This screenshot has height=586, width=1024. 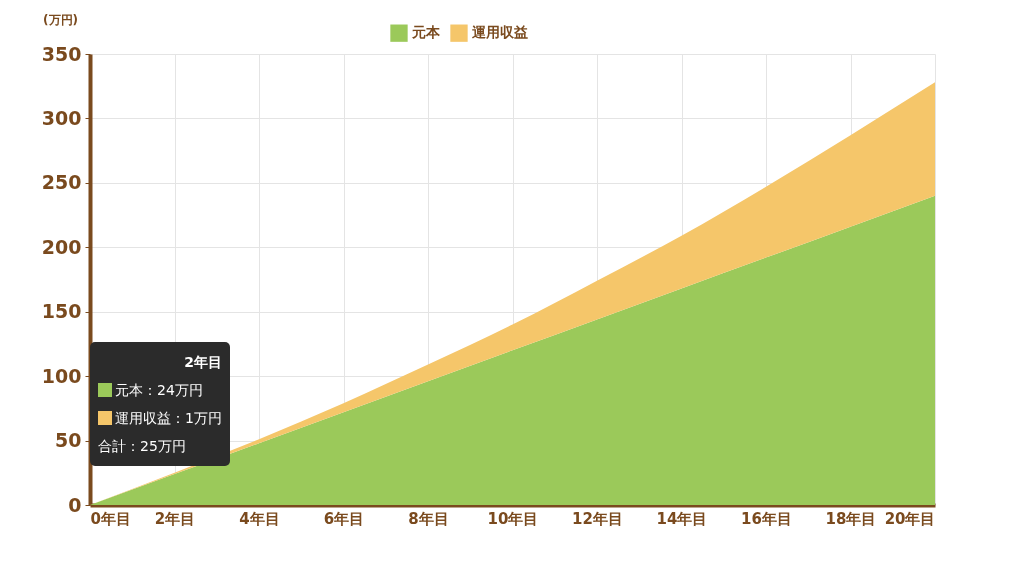 What do you see at coordinates (110, 518) in the screenshot?
I see `x-tick-label: 0年目` at bounding box center [110, 518].